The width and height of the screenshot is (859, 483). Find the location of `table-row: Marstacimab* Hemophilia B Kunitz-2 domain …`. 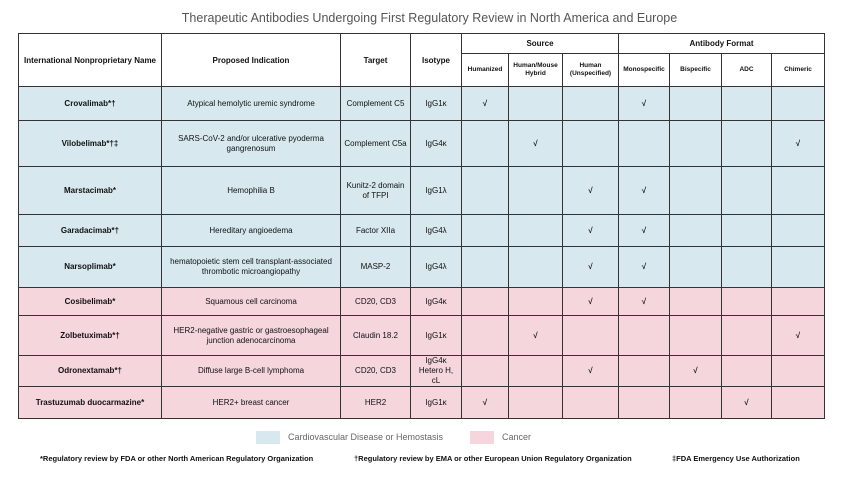

table-row: Marstacimab* Hemophilia B Kunitz-2 domain … is located at coordinates (421, 190).